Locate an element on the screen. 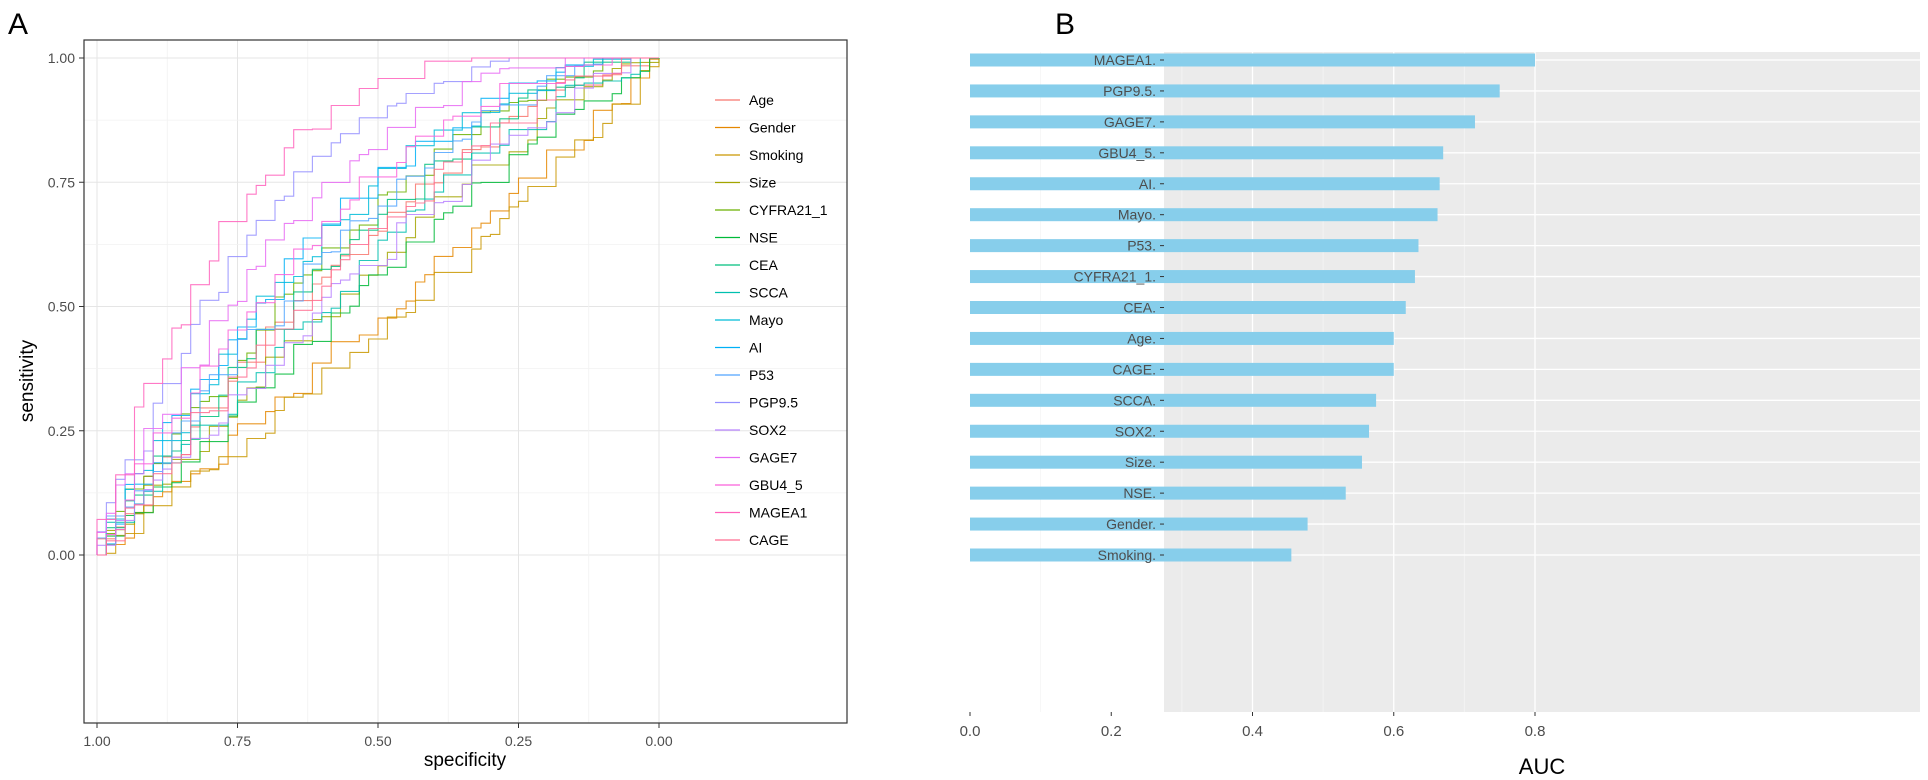 The width and height of the screenshot is (1928, 780). bar-scca is located at coordinates (1173, 400).